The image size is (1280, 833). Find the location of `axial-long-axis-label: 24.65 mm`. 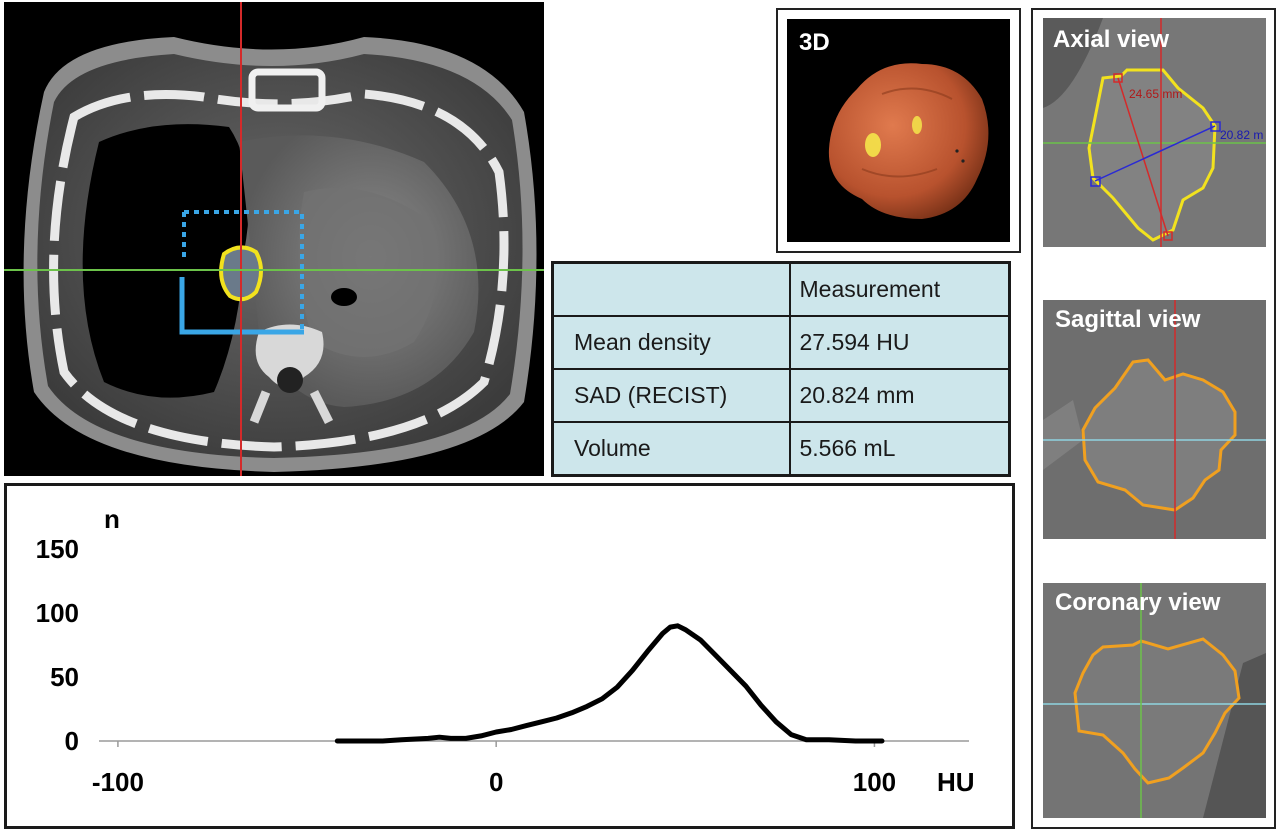

axial-long-axis-label: 24.65 mm is located at coordinates (1155, 94).